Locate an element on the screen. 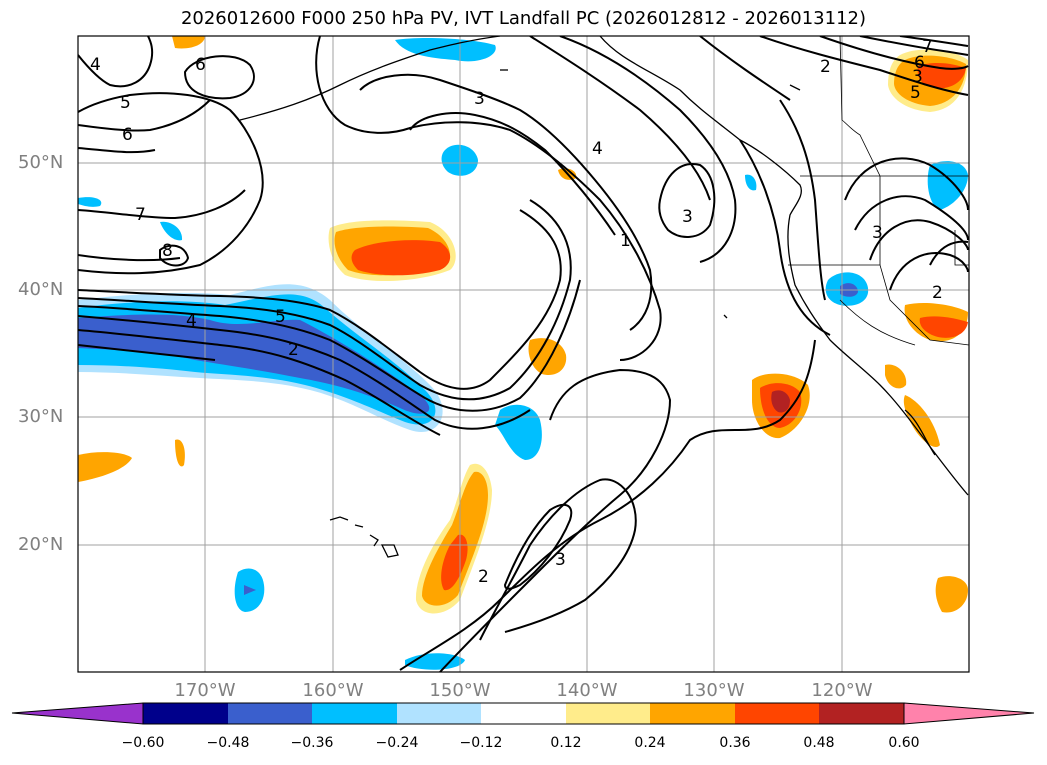  colorbar-tick-label: −0.48 is located at coordinates (228, 743).